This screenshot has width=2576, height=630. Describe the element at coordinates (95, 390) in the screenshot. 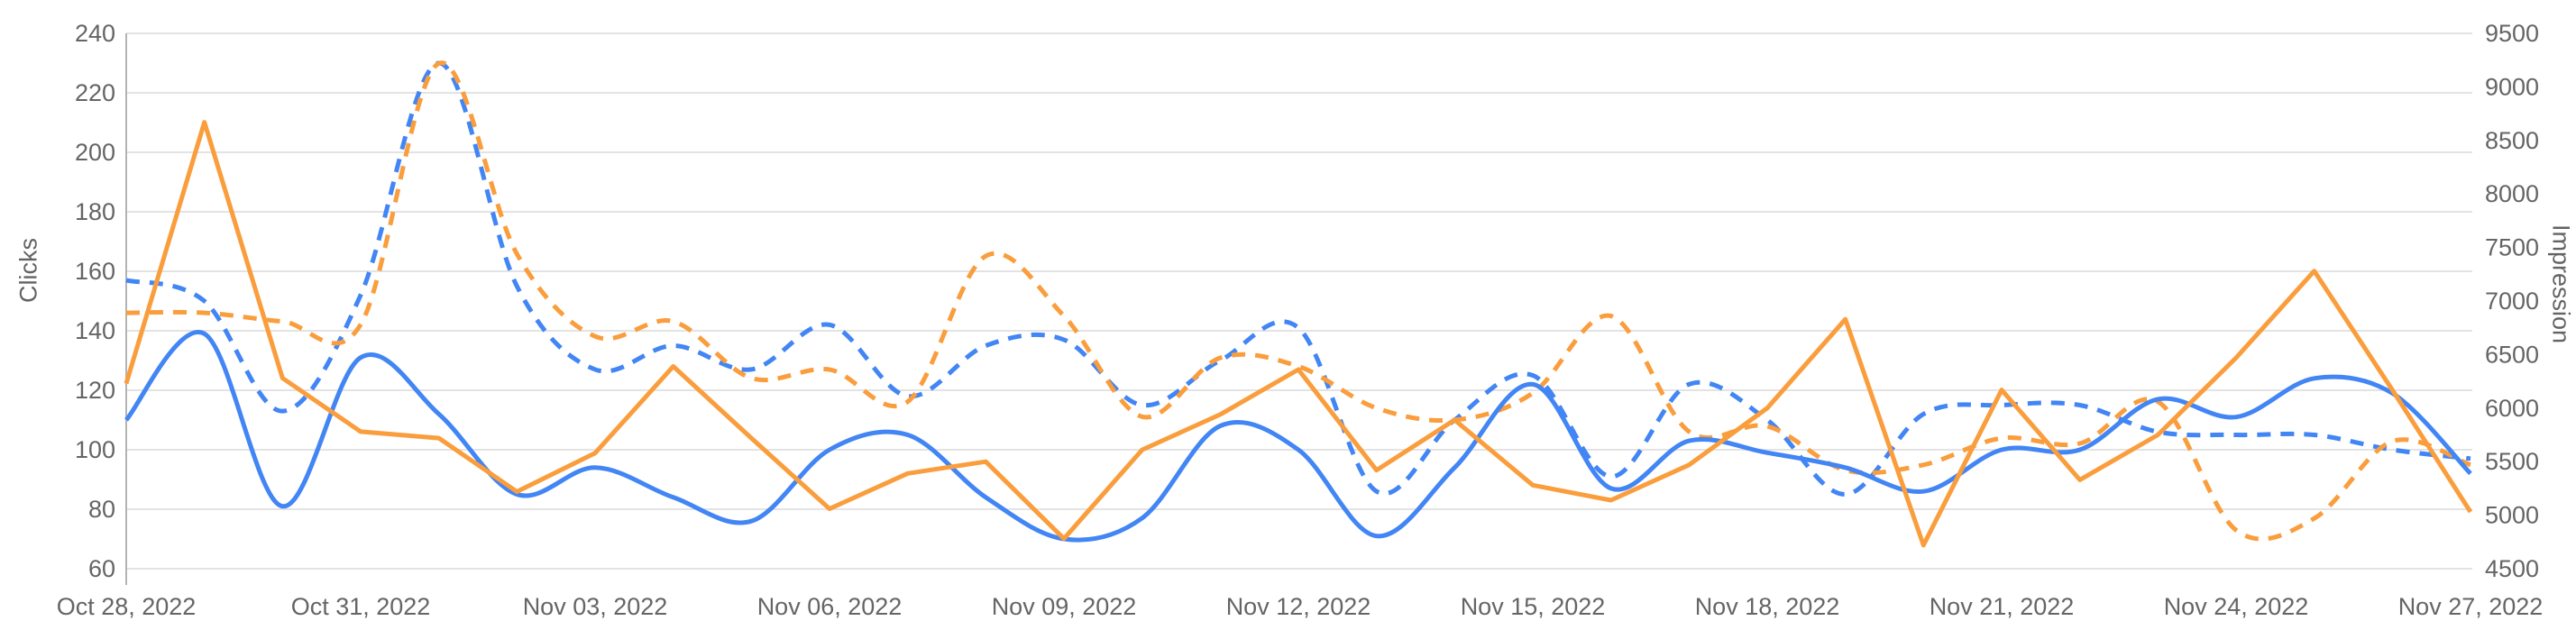

I see `y-axis-left-tick-label: 120` at that location.